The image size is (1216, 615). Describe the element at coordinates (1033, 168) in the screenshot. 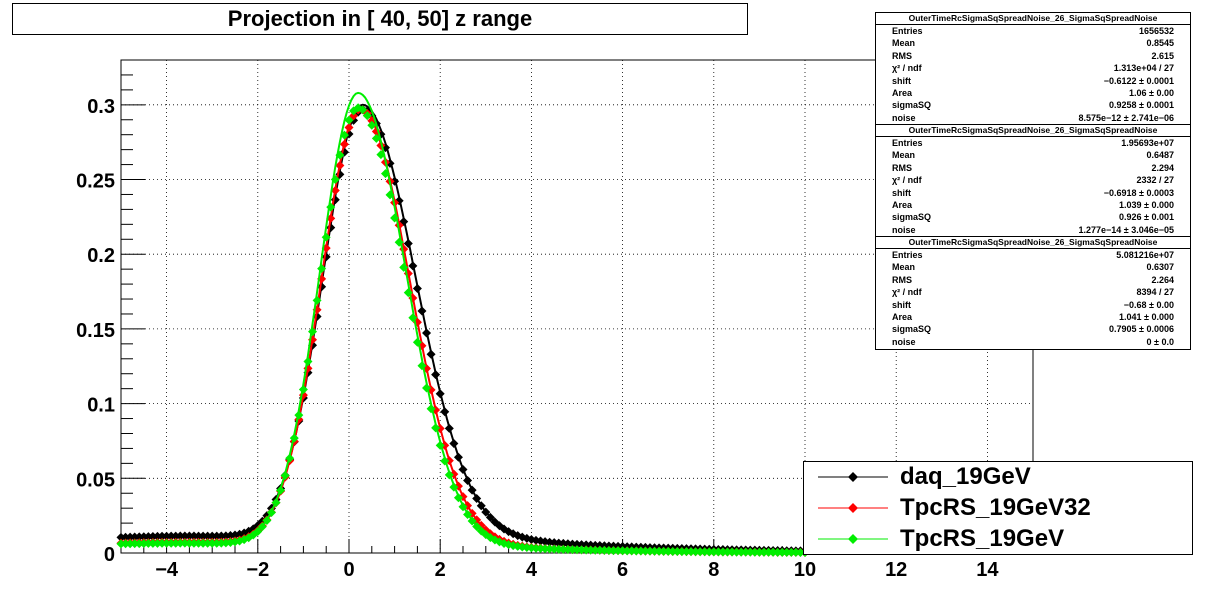

I see `stats-row: RMS 2.294` at that location.